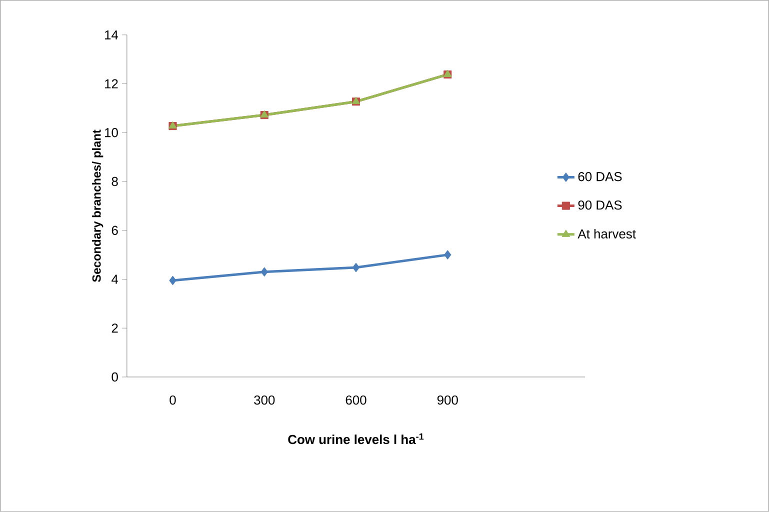 The width and height of the screenshot is (769, 512). I want to click on x-tick-label: 300, so click(264, 400).